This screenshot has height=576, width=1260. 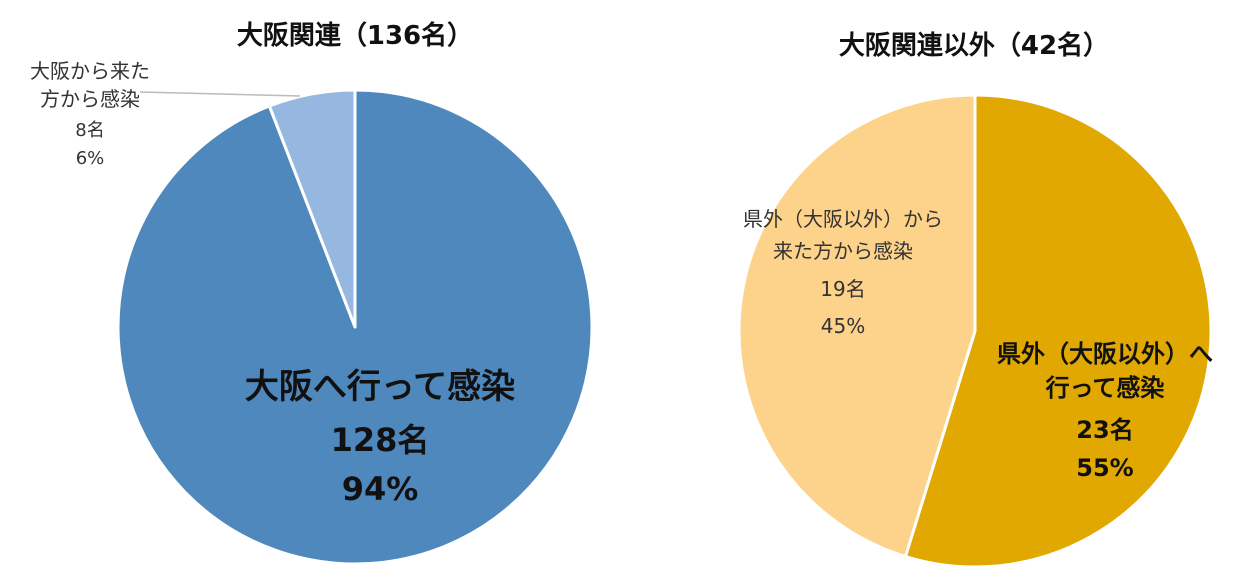 What do you see at coordinates (355, 35) in the screenshot?
I see `chart-title-left: 大阪関連（136名）` at bounding box center [355, 35].